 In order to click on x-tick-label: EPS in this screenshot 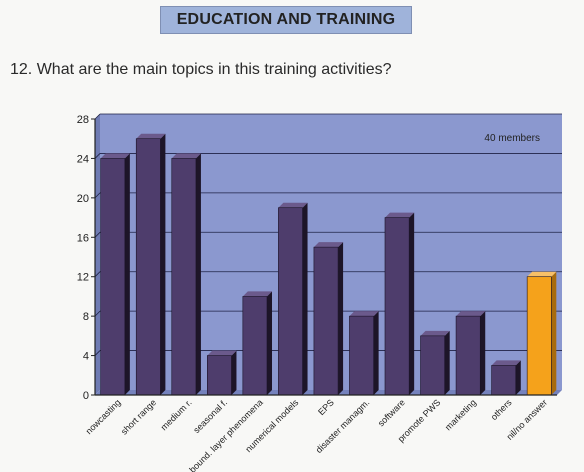, I will do `click(326, 407)`.